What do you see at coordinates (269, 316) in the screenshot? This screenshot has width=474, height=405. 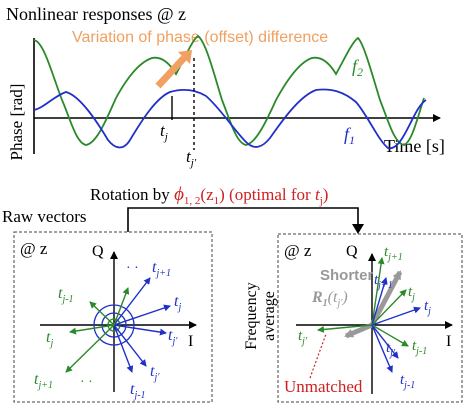 I see `average-label: average` at bounding box center [269, 316].